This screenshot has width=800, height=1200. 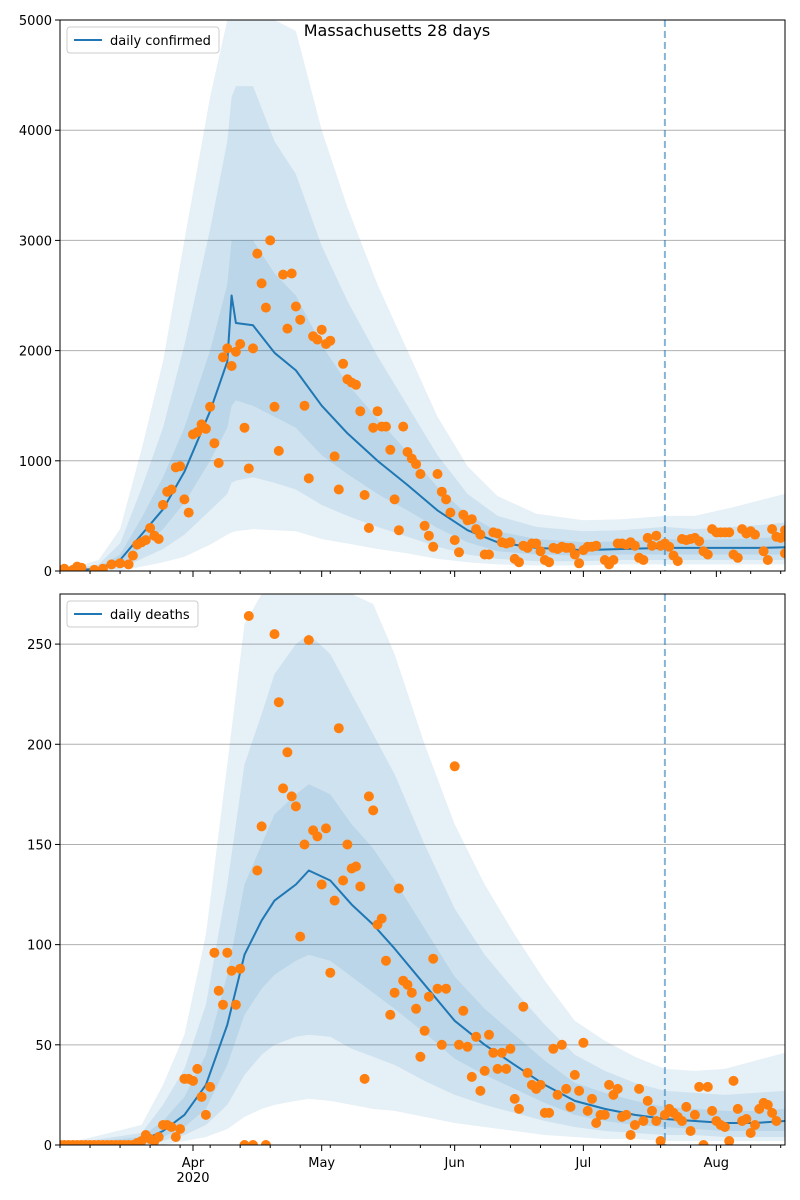 I want to click on y-tick-label: 0, so click(x=48, y=1146).